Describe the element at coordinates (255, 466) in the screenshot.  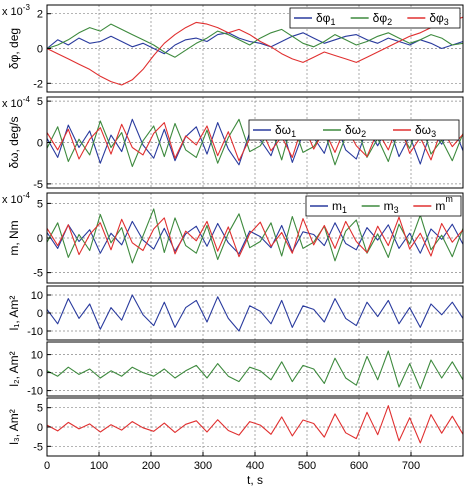
I see `x-tick-label: 400` at that location.